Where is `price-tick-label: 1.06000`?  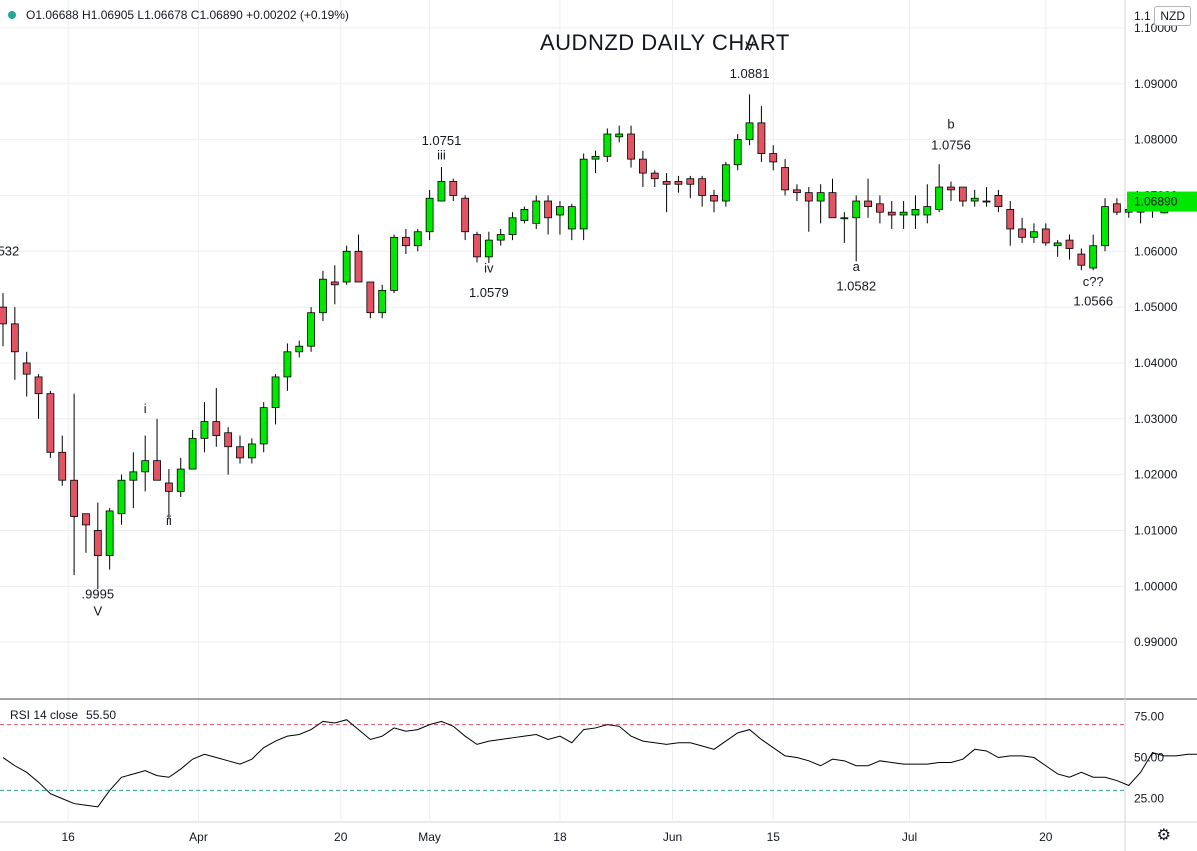 price-tick-label: 1.06000 is located at coordinates (1156, 251).